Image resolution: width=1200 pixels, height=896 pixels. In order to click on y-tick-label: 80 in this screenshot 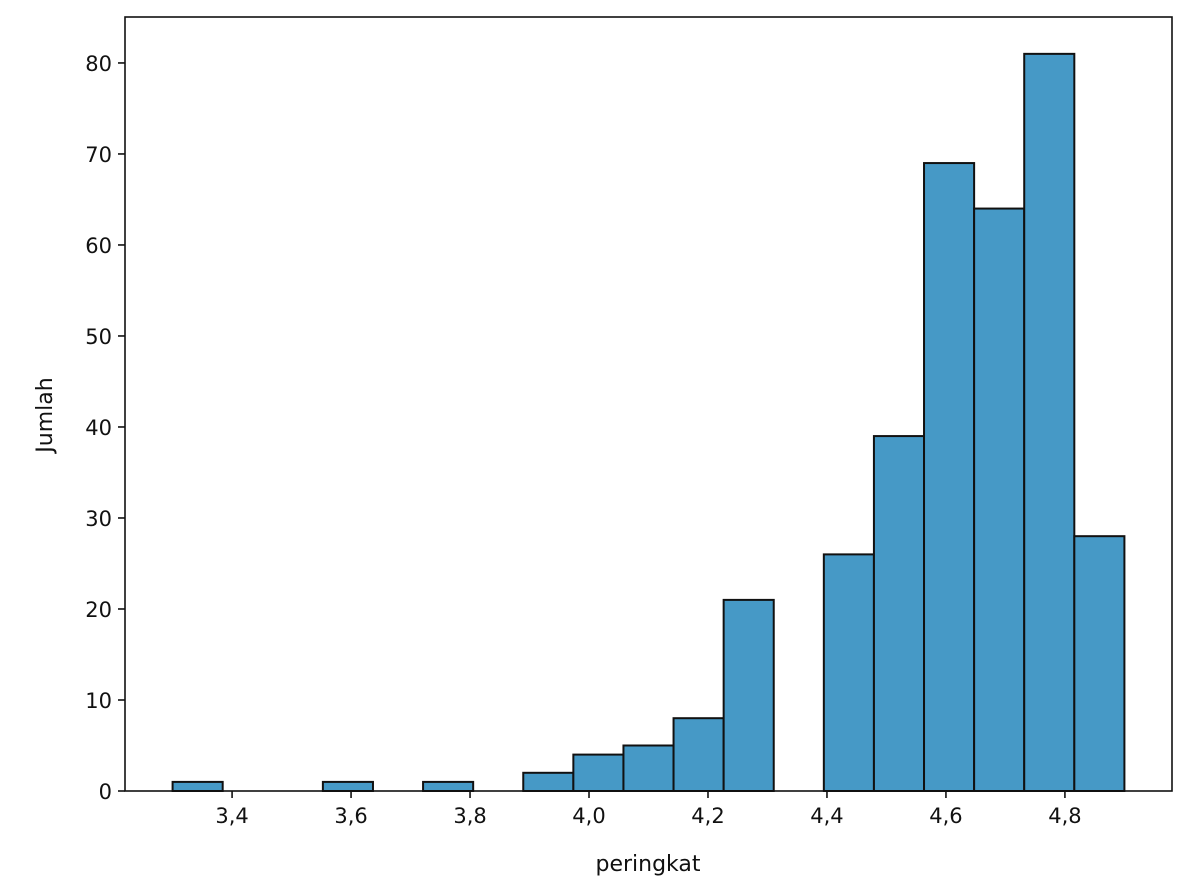, I will do `click(98, 64)`.